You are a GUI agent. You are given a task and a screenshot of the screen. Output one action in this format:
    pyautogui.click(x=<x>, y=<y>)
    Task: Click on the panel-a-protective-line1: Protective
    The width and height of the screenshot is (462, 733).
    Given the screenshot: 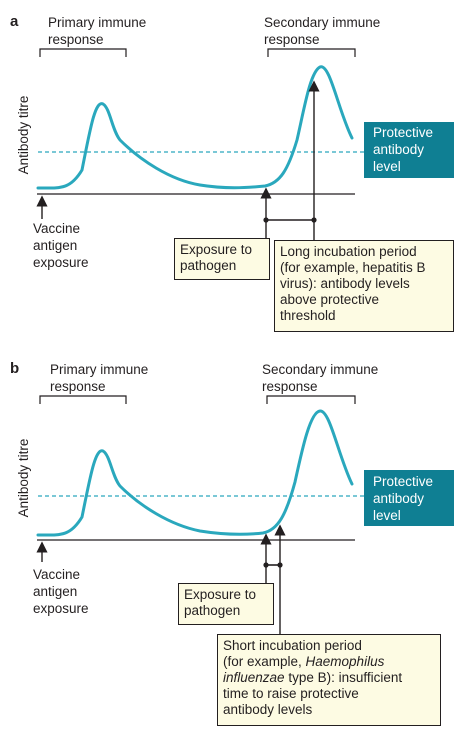 What is the action you would take?
    pyautogui.click(x=403, y=132)
    